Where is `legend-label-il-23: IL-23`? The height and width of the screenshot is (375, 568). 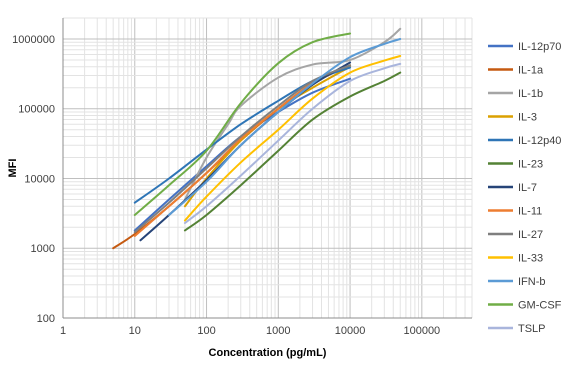
legend-label-il-23: IL-23 is located at coordinates (530, 165).